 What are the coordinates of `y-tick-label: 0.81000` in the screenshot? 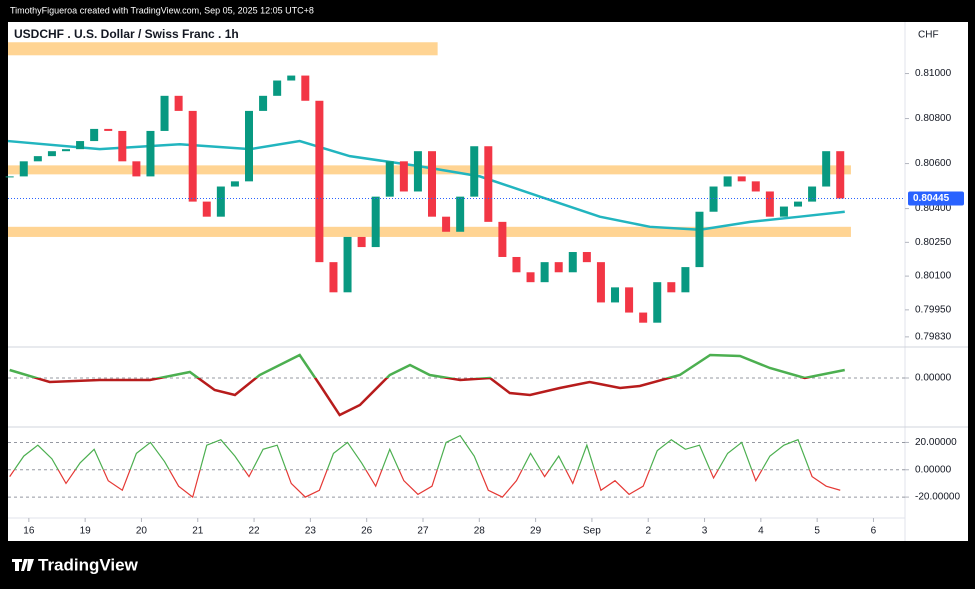 It's located at (933, 73).